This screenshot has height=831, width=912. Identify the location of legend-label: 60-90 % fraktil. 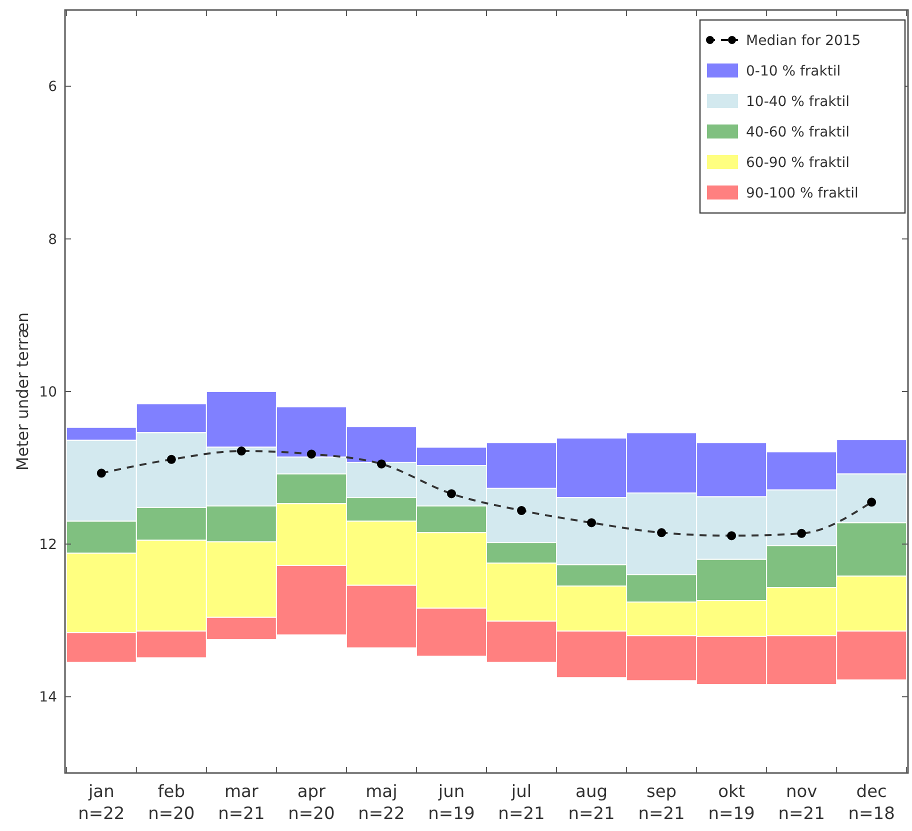
(798, 162).